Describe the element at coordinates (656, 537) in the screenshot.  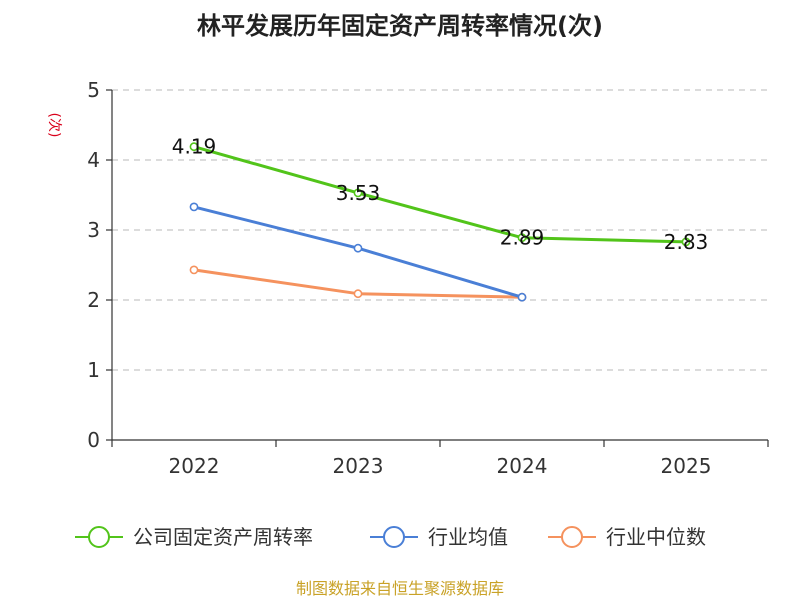
I see `legend-label: 行业中位数` at that location.